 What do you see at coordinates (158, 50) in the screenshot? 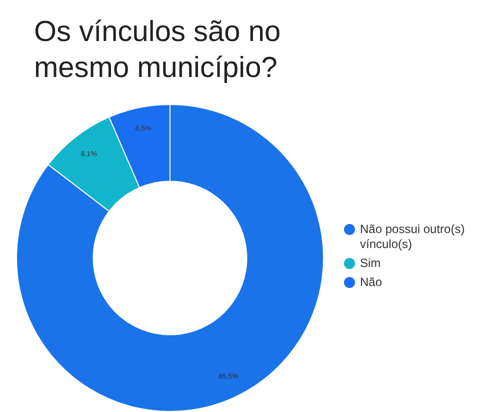
I see `chart-title: Os vínculos são no mesmo município?` at bounding box center [158, 50].